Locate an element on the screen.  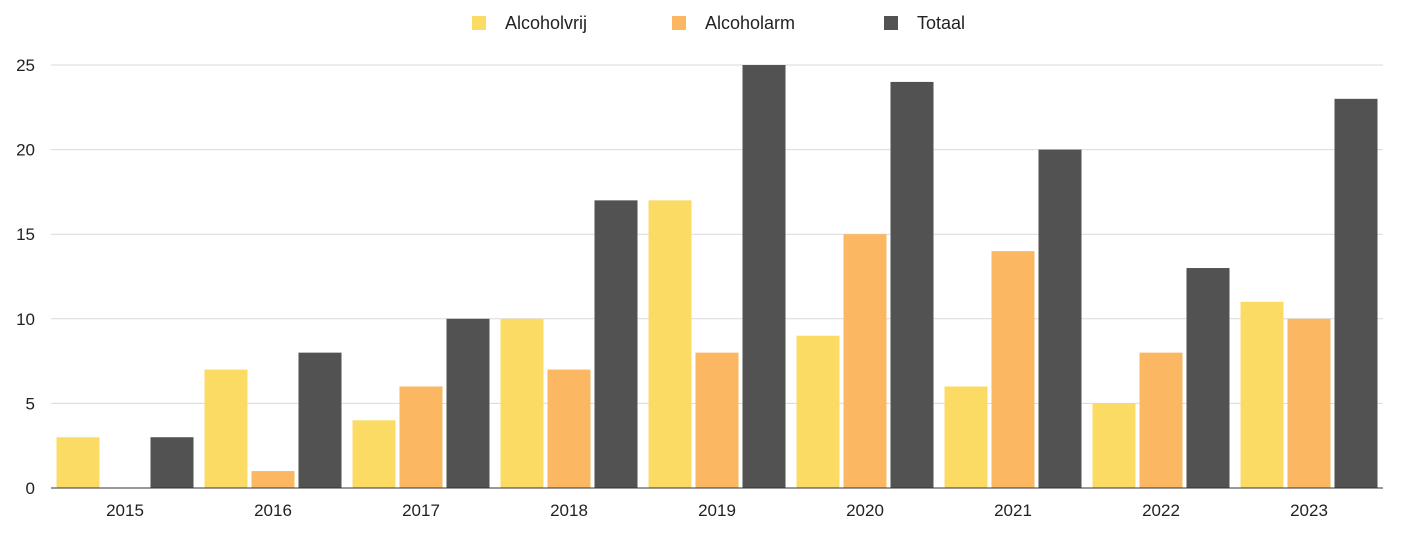
legend-label: Alcoholarm is located at coordinates (750, 23).